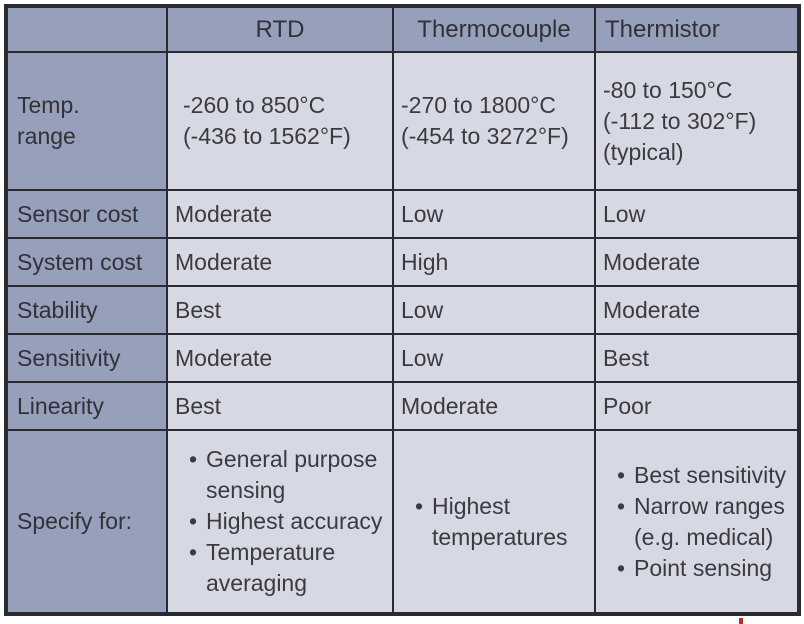 The image size is (804, 624). What do you see at coordinates (494, 121) in the screenshot?
I see `cell-temp-range-thermocouple: -270 to 1800°C (-454 to 3272°F)` at bounding box center [494, 121].